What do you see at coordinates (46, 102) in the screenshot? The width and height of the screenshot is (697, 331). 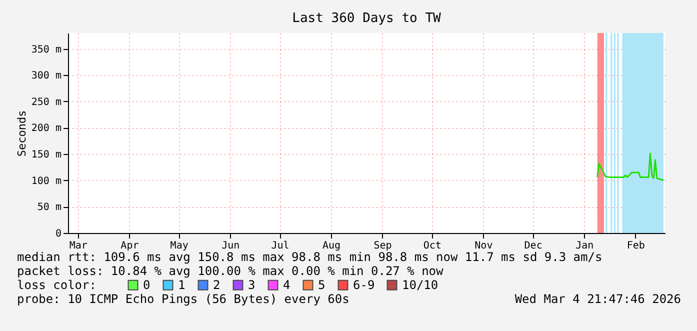 I see `y-tick-label: 250 m` at bounding box center [46, 102].